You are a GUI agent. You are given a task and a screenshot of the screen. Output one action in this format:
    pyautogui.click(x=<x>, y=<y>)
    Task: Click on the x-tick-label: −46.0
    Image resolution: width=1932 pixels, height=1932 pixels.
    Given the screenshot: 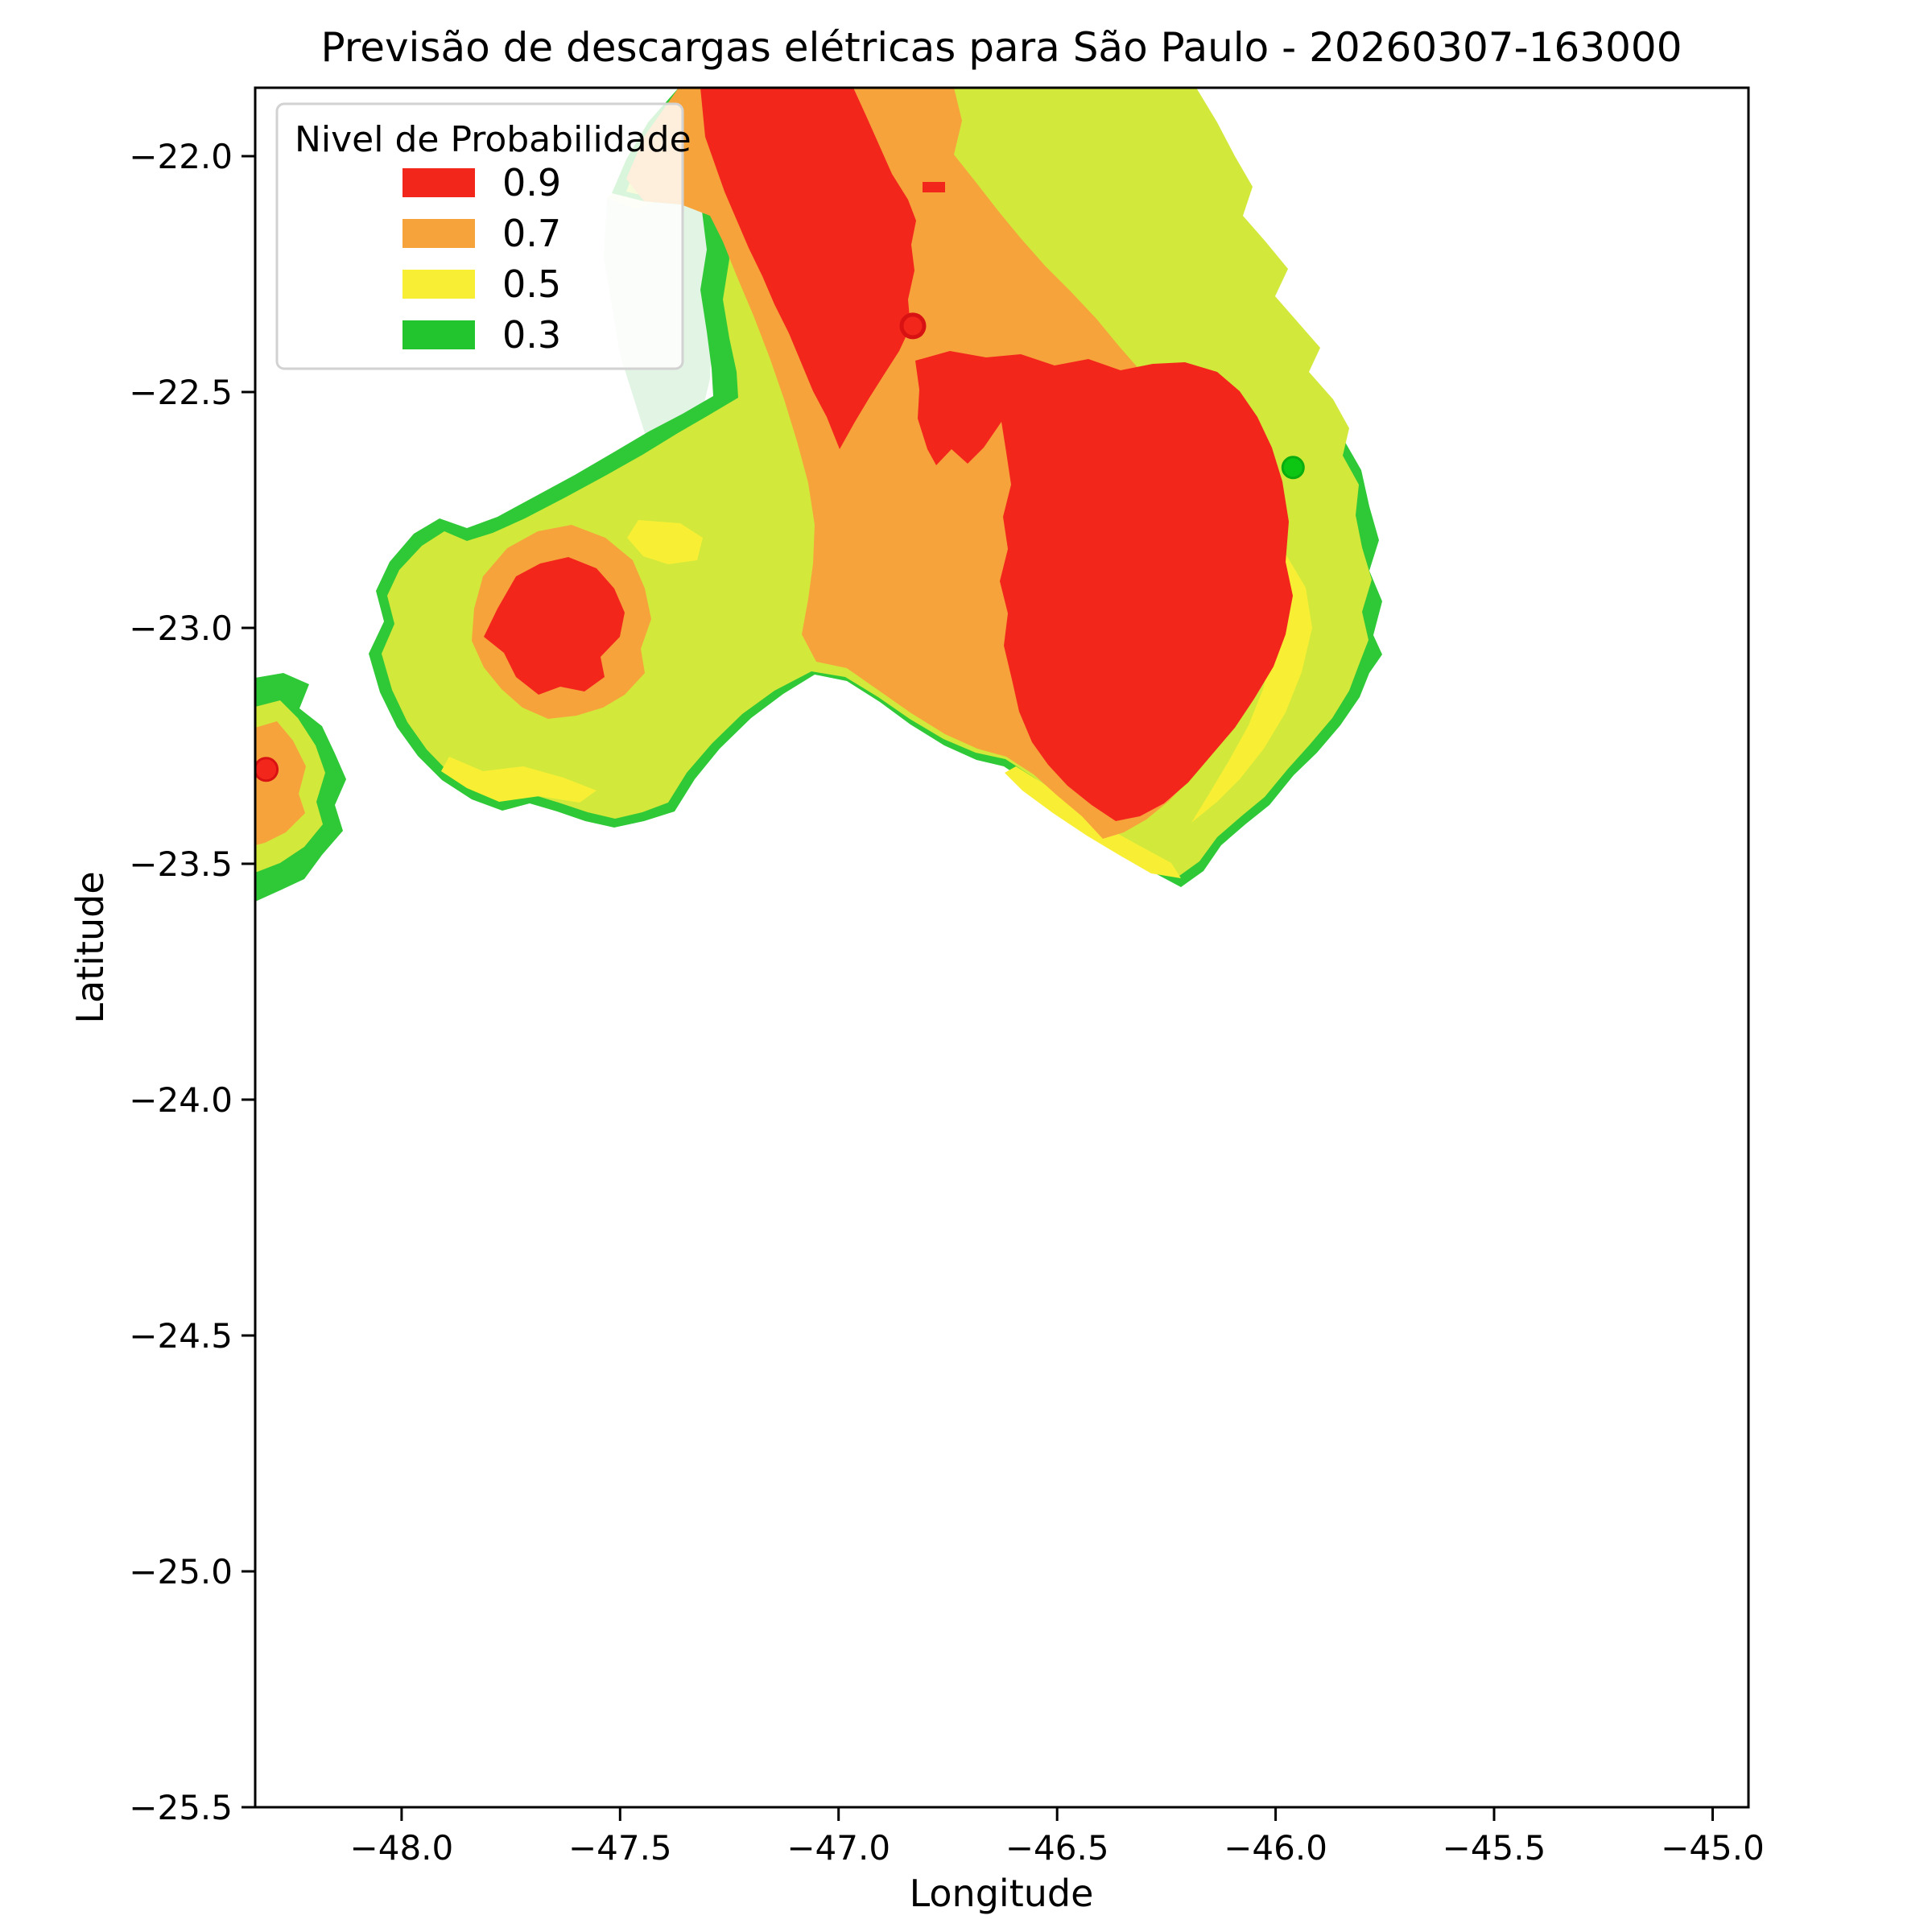 What is the action you would take?
    pyautogui.click(x=1275, y=1848)
    